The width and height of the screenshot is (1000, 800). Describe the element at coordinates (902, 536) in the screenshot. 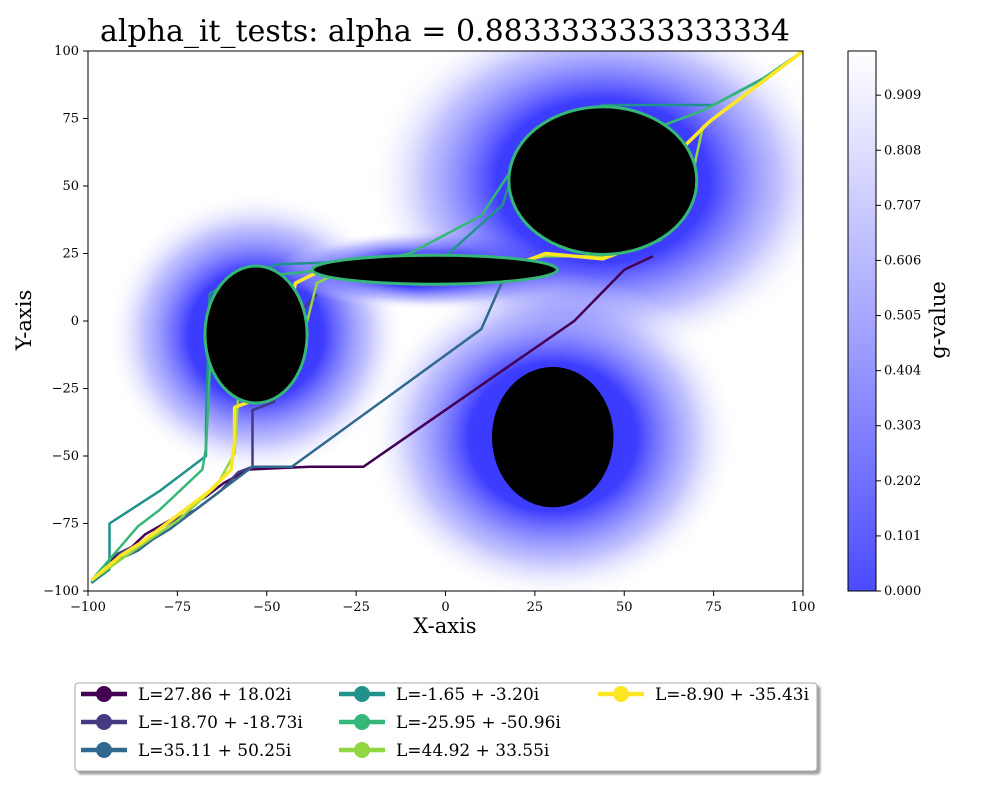

I see `colorbar-tick-label-1: 0.101` at that location.